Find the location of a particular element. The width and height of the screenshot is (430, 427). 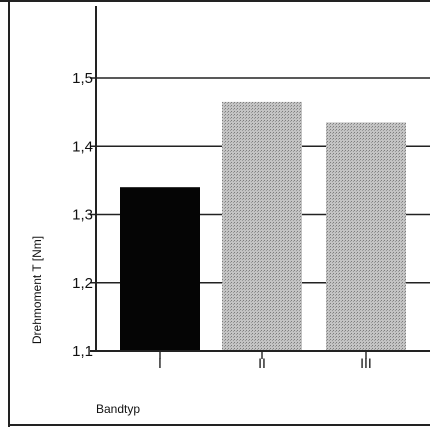

x-tick-labels: I II III is located at coordinates (265, 363).